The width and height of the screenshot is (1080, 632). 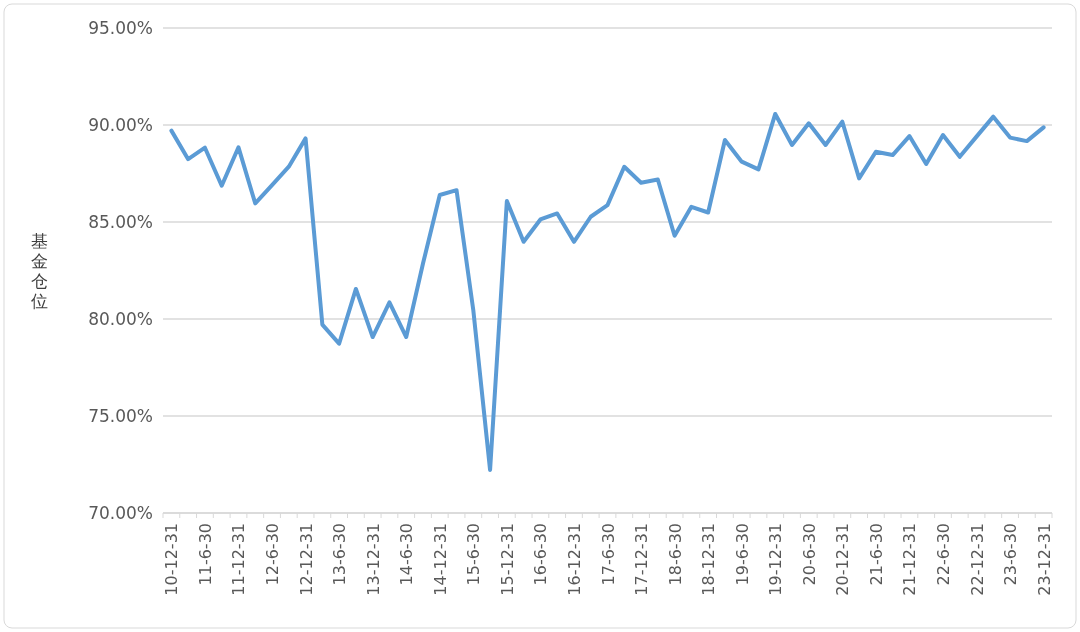 What do you see at coordinates (120, 416) in the screenshot?
I see `y-tick-label: 75.00%` at bounding box center [120, 416].